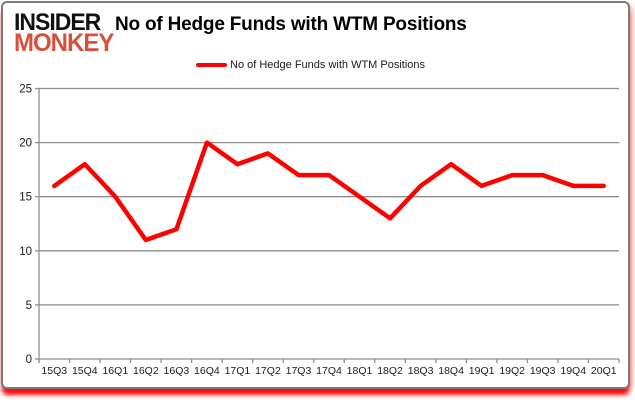 This screenshot has width=635, height=405. I want to click on x-axis-tick-label: 16Q2, so click(146, 371).